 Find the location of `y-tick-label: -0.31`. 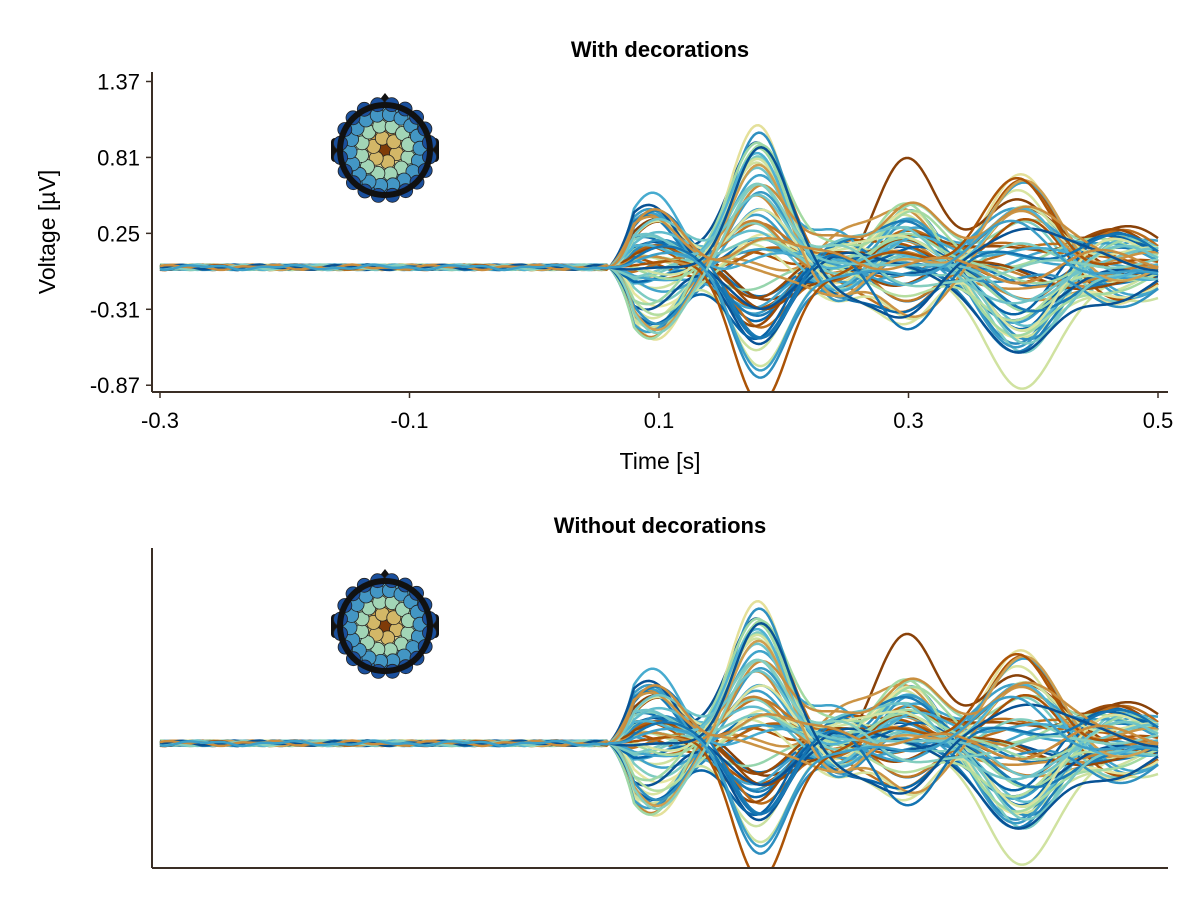

y-tick-label: -0.31 is located at coordinates (115, 309).